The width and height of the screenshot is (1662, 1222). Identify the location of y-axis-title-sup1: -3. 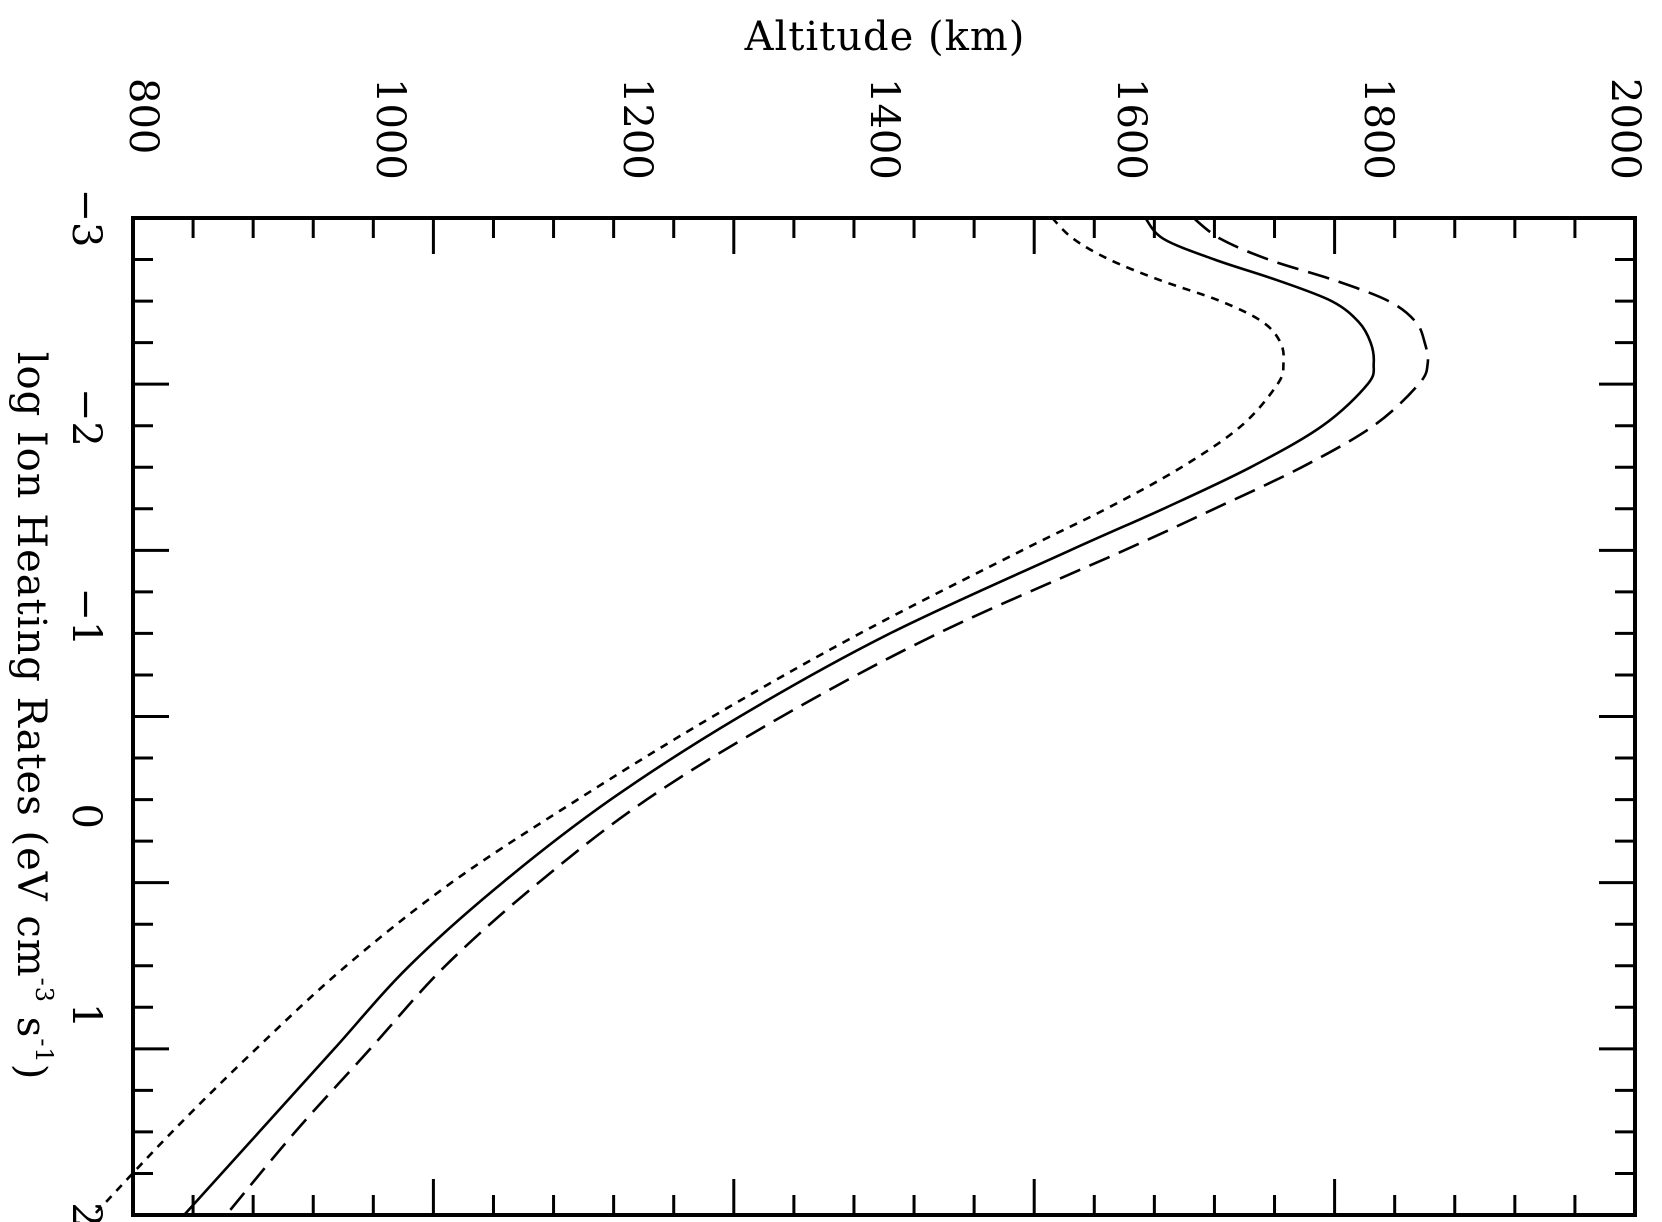
(44, 990).